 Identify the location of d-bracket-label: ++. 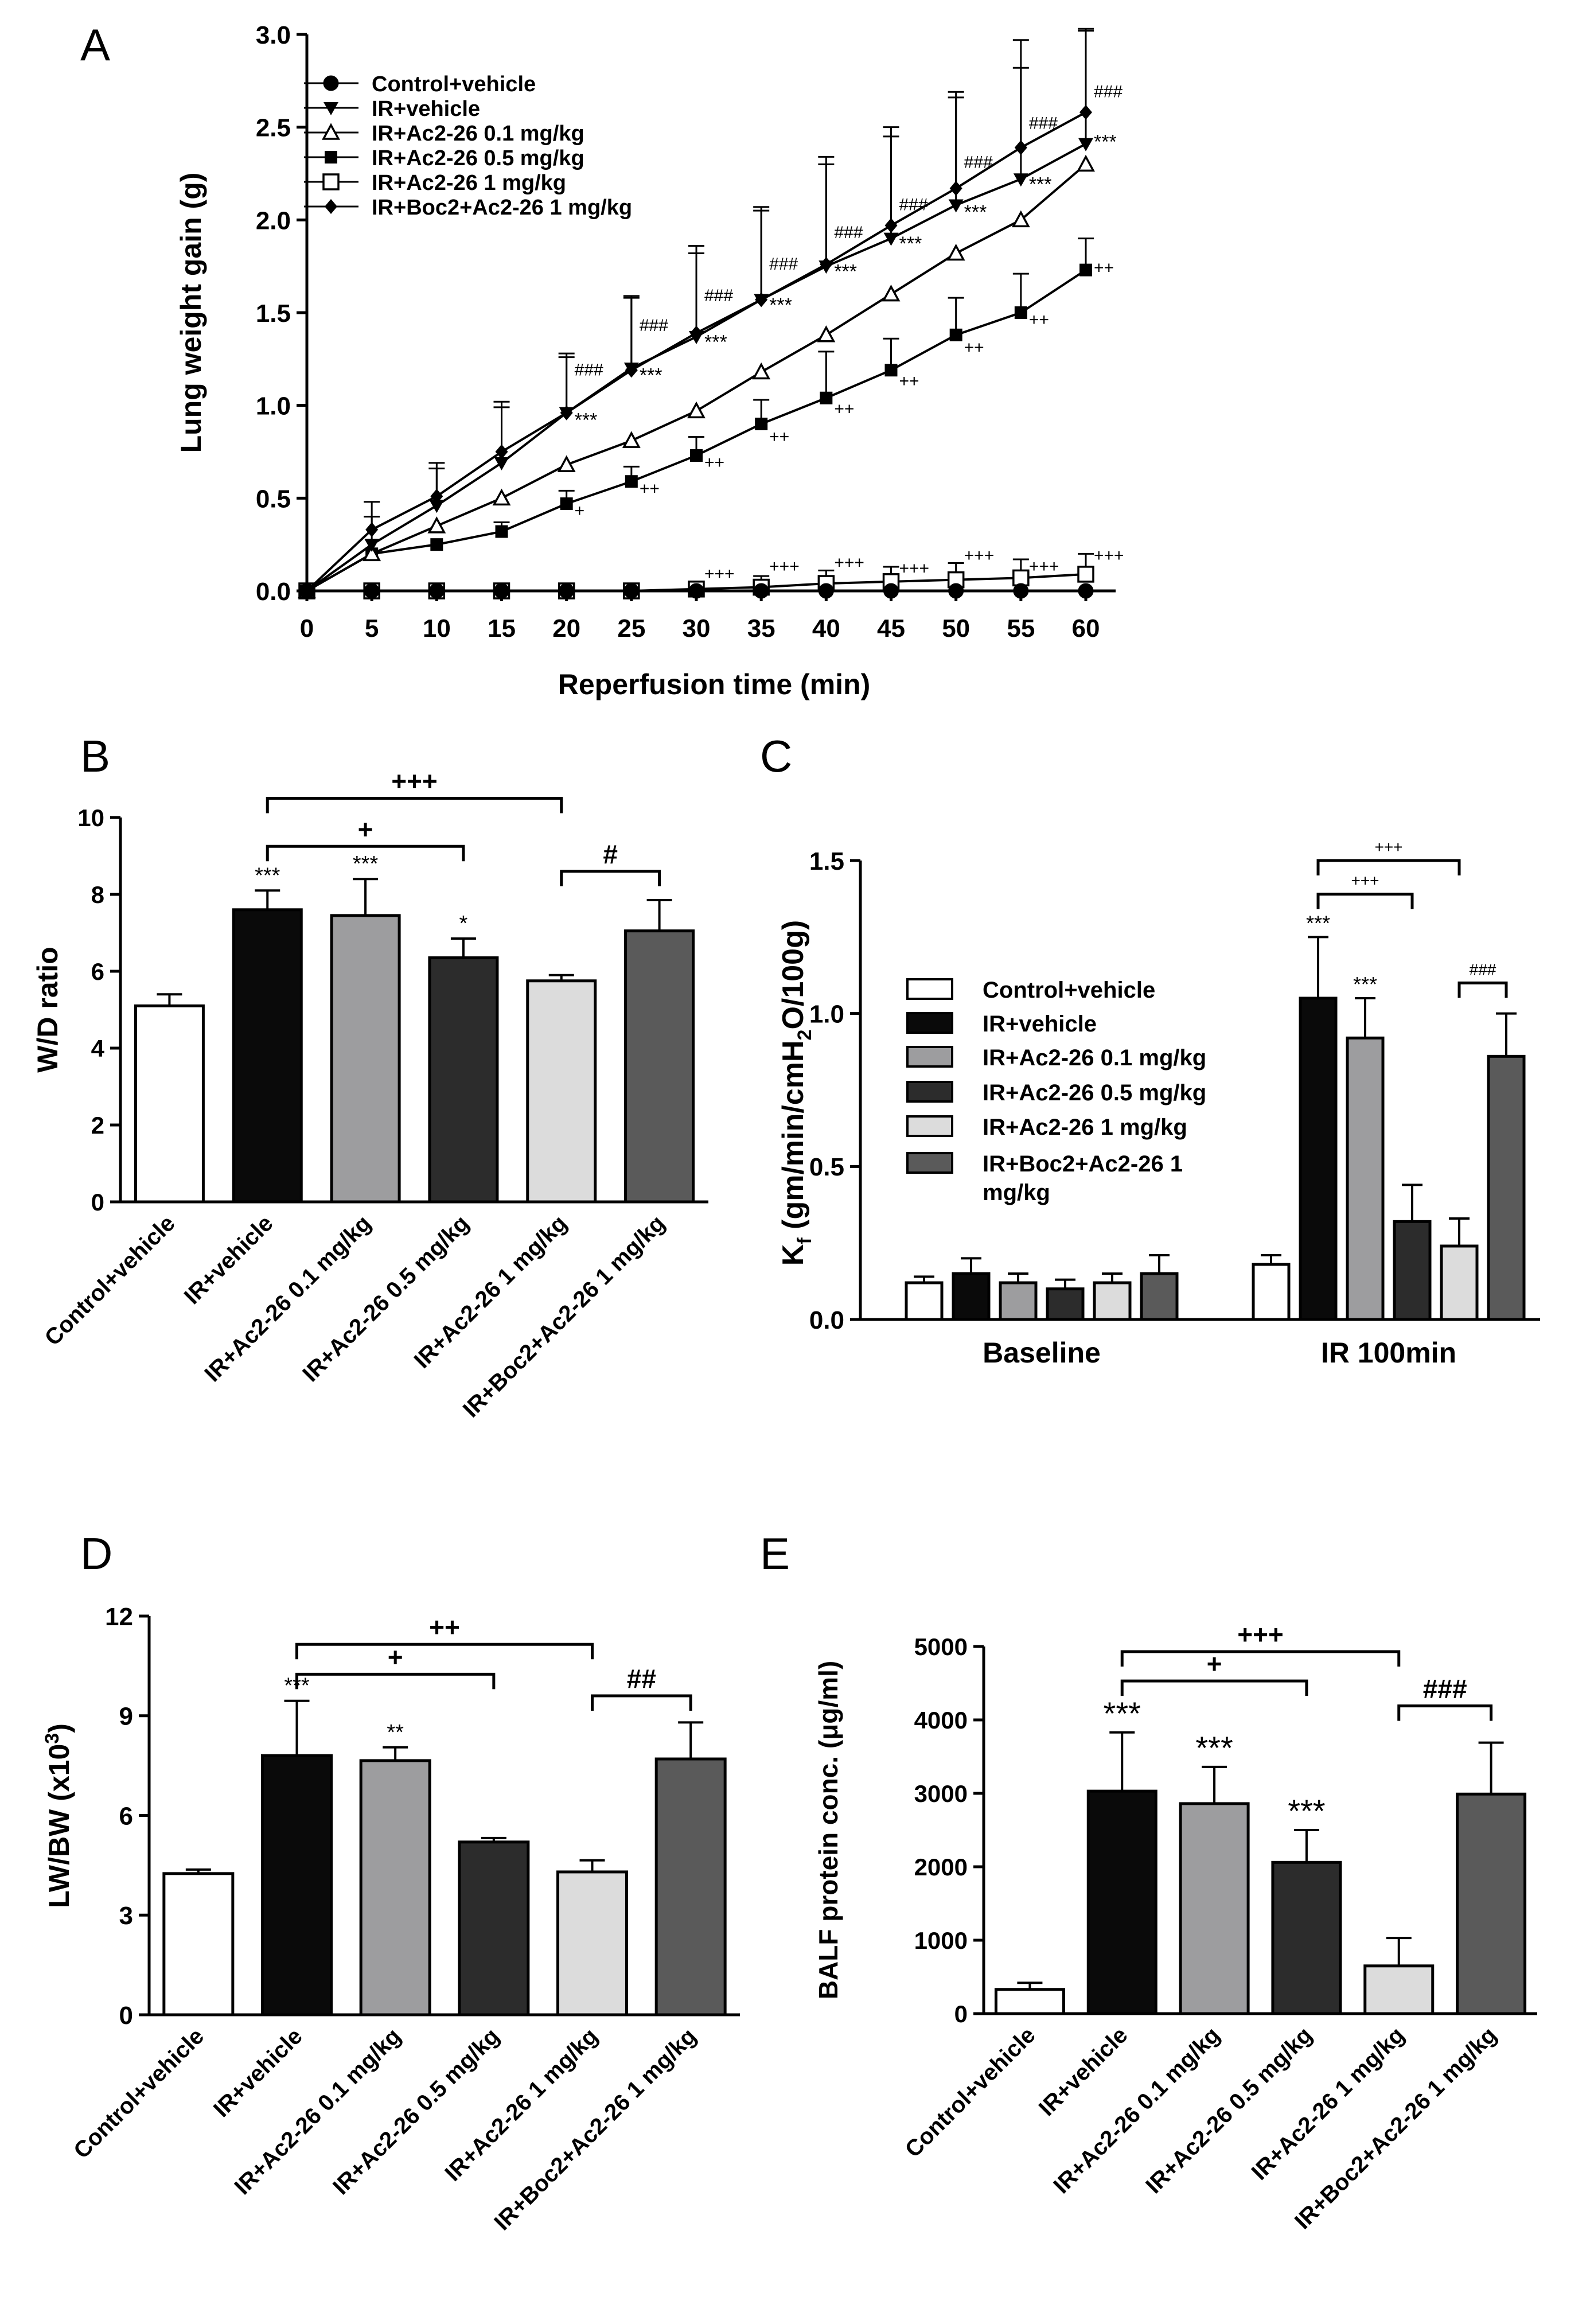
(444, 1627).